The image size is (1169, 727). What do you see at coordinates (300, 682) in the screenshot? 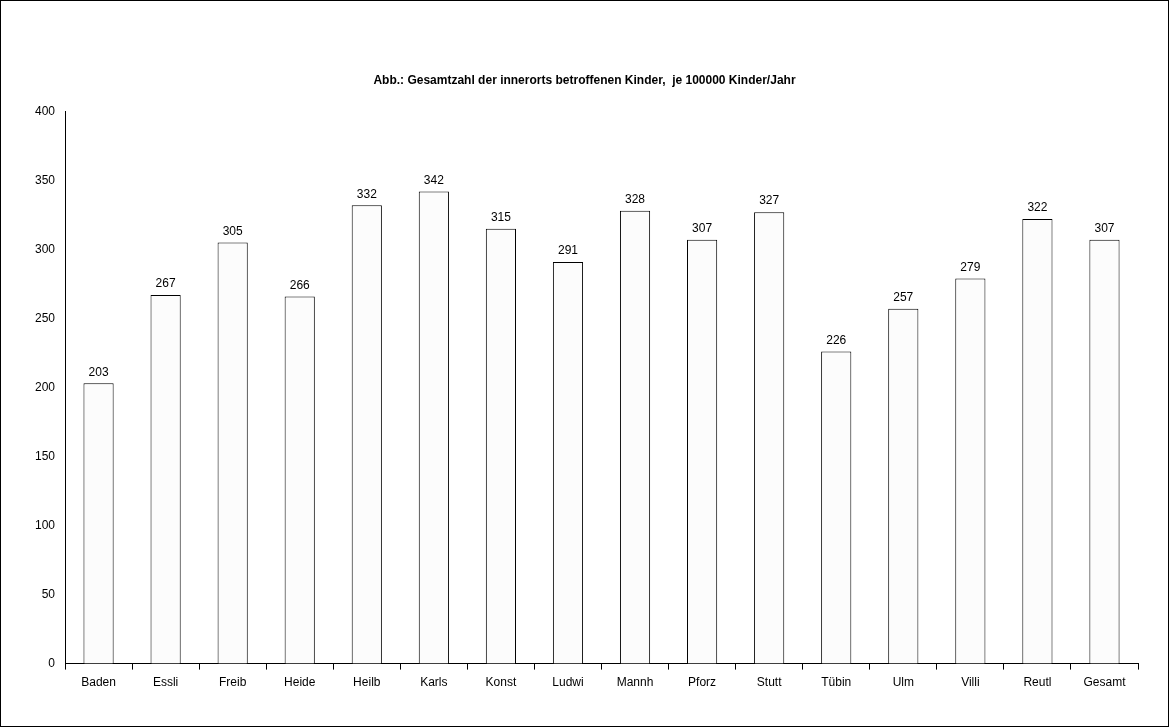
I see `x-tick-label: Heide` at bounding box center [300, 682].